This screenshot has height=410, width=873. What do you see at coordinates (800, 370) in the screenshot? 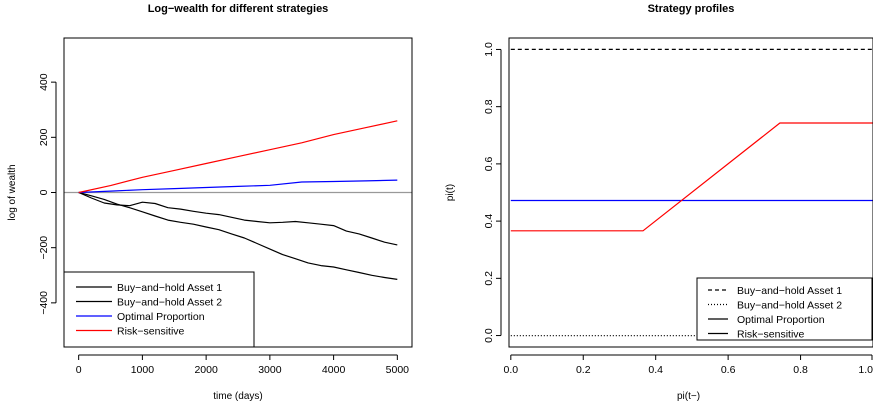
I see `x-tick-label: 0.8` at bounding box center [800, 370].